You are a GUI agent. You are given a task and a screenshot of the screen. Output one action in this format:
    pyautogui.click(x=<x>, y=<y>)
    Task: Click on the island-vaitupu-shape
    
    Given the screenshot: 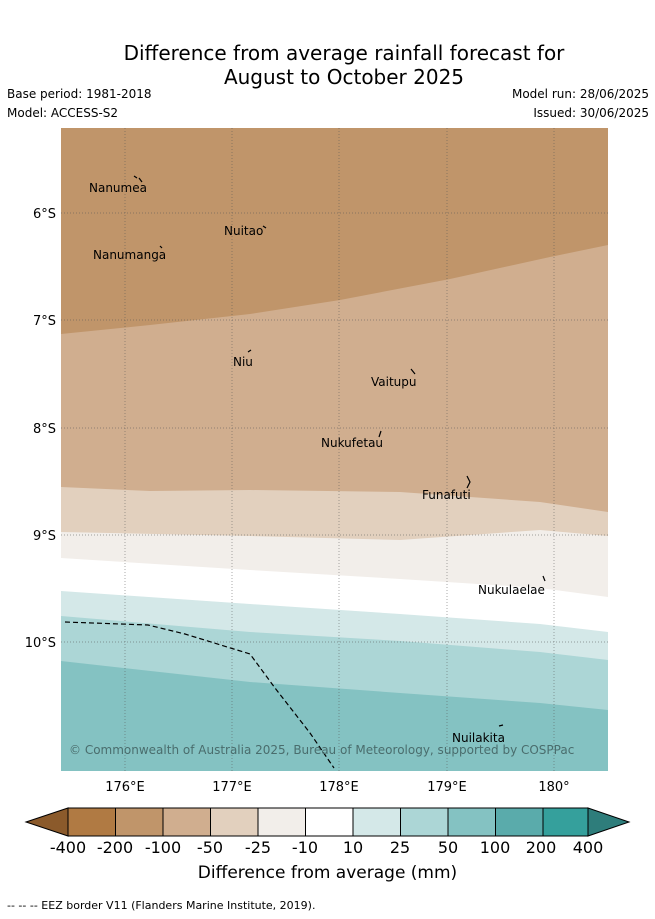 What is the action you would take?
    pyautogui.click(x=413, y=371)
    